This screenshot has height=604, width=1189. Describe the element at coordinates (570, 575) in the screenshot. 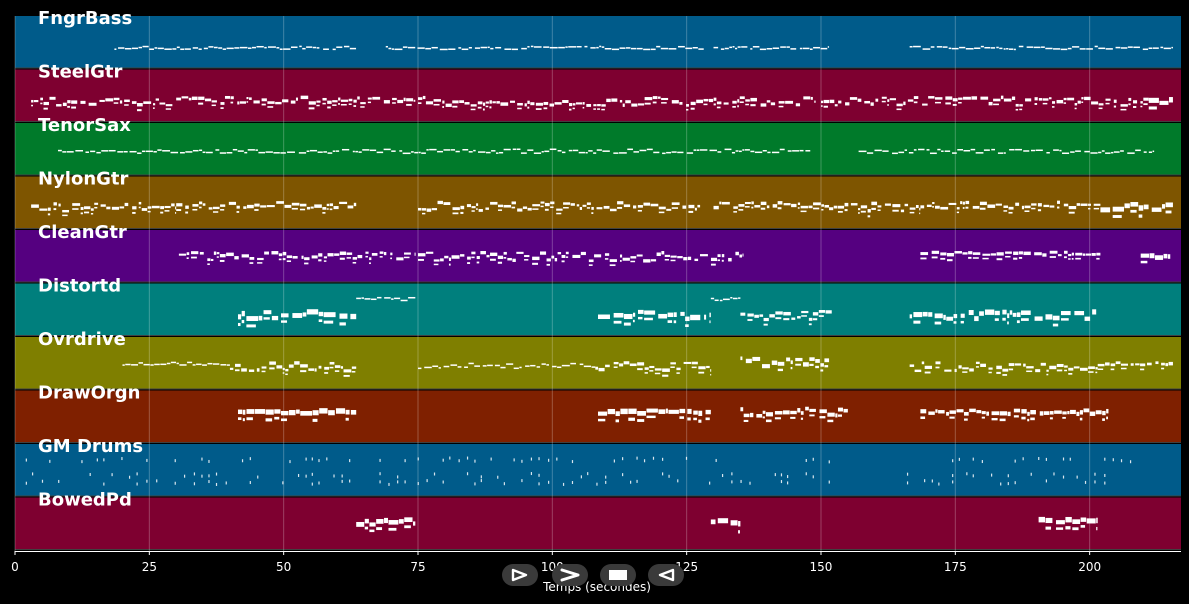

I see `next-button` at that location.